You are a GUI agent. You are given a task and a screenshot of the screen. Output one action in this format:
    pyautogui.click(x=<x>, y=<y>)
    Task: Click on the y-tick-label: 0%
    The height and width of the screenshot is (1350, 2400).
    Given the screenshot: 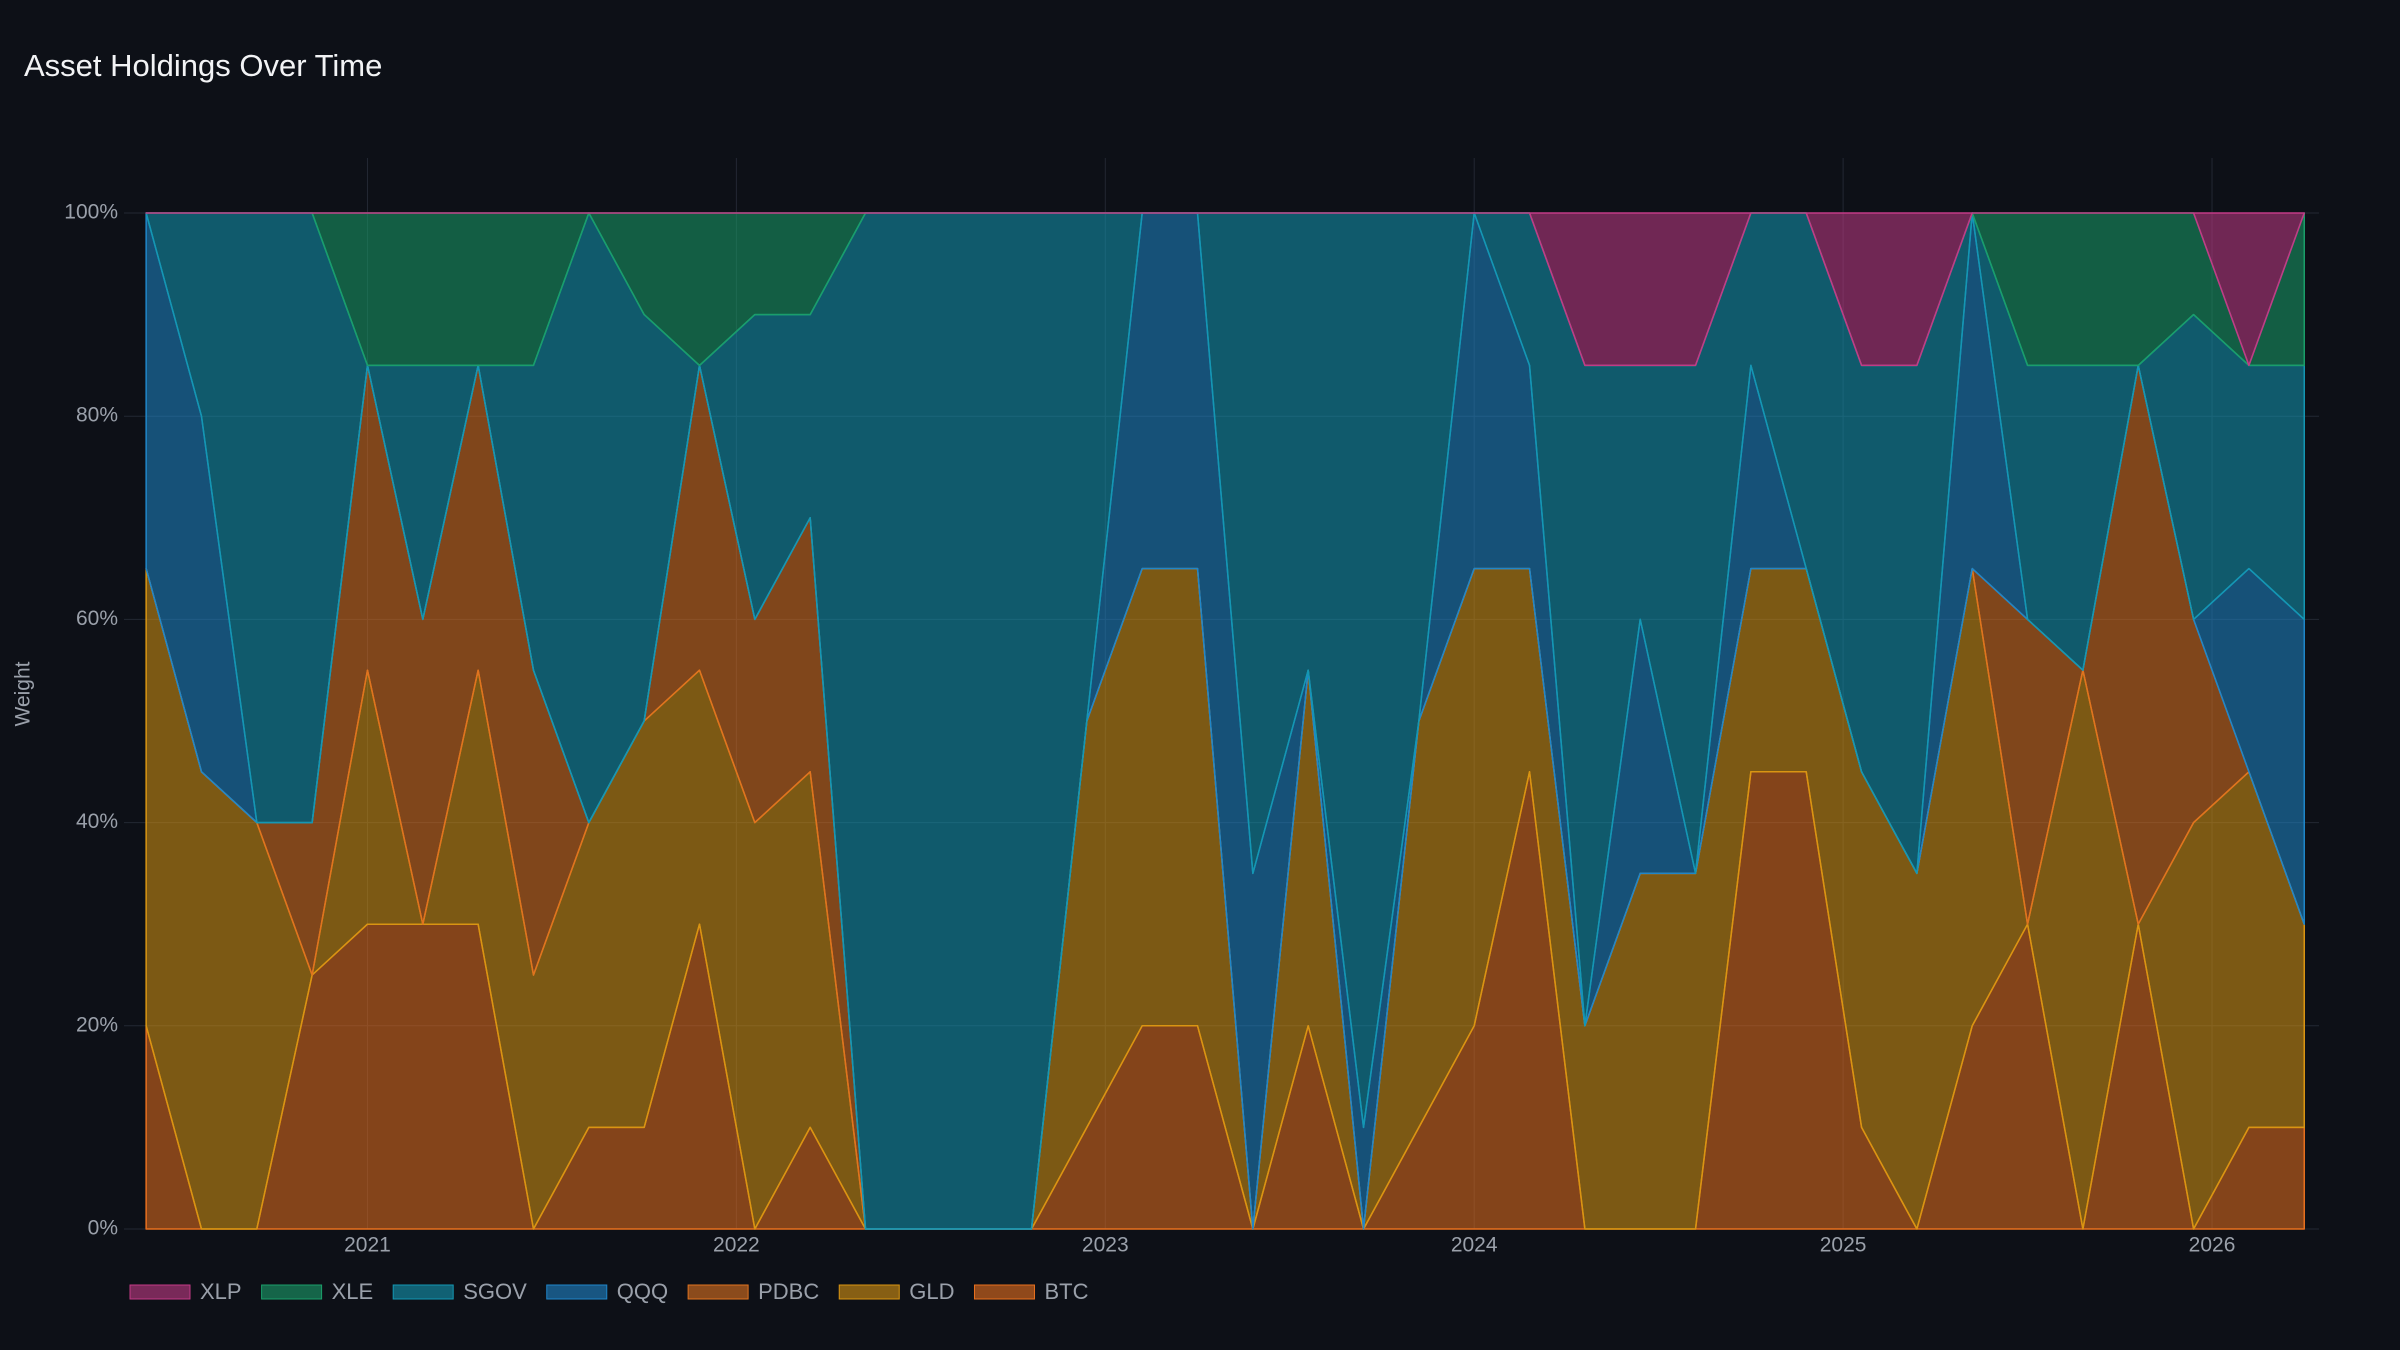 What is the action you would take?
    pyautogui.click(x=103, y=1228)
    